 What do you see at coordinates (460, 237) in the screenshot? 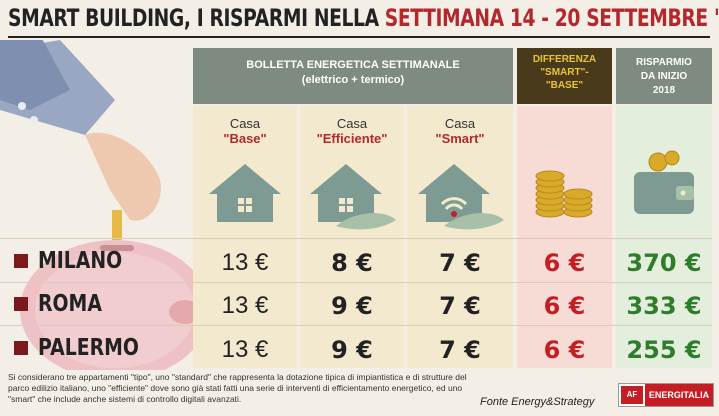
I see `column-smart` at bounding box center [460, 237].